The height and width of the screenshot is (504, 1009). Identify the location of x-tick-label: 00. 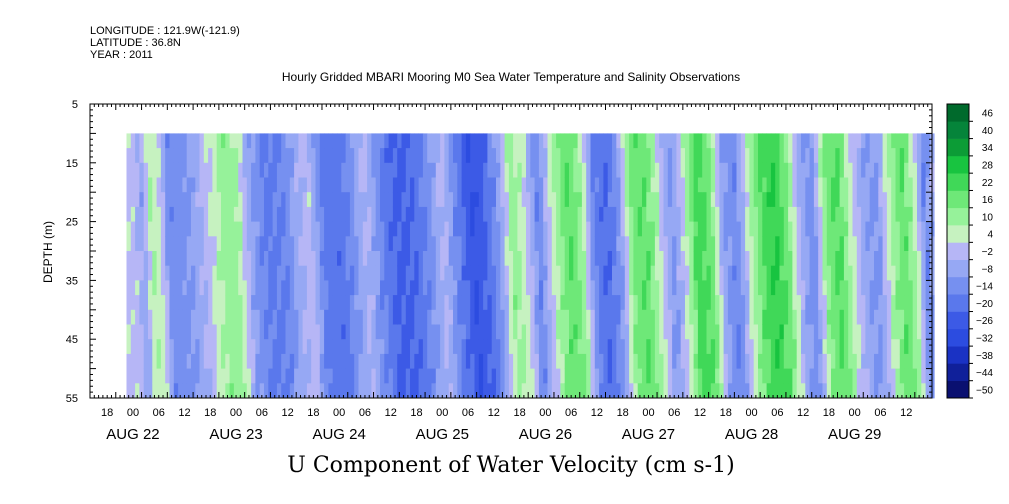
(133, 413).